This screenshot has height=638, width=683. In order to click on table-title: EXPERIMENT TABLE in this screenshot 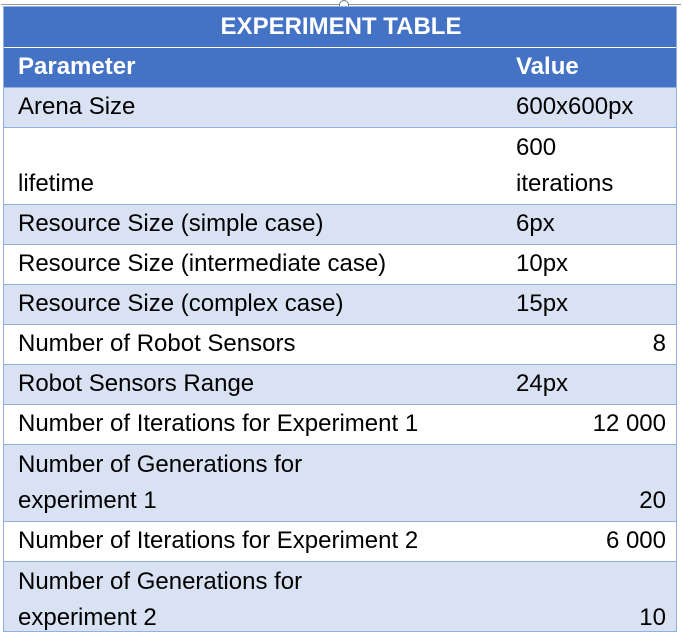, I will do `click(340, 27)`.